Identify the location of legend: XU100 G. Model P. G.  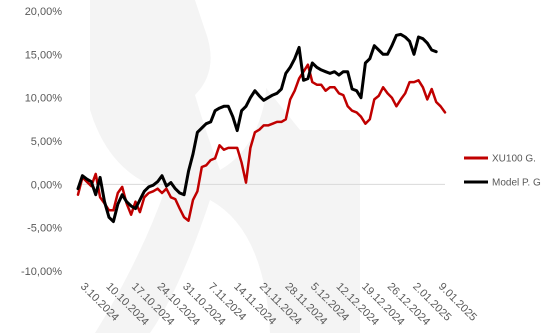
(502, 171).